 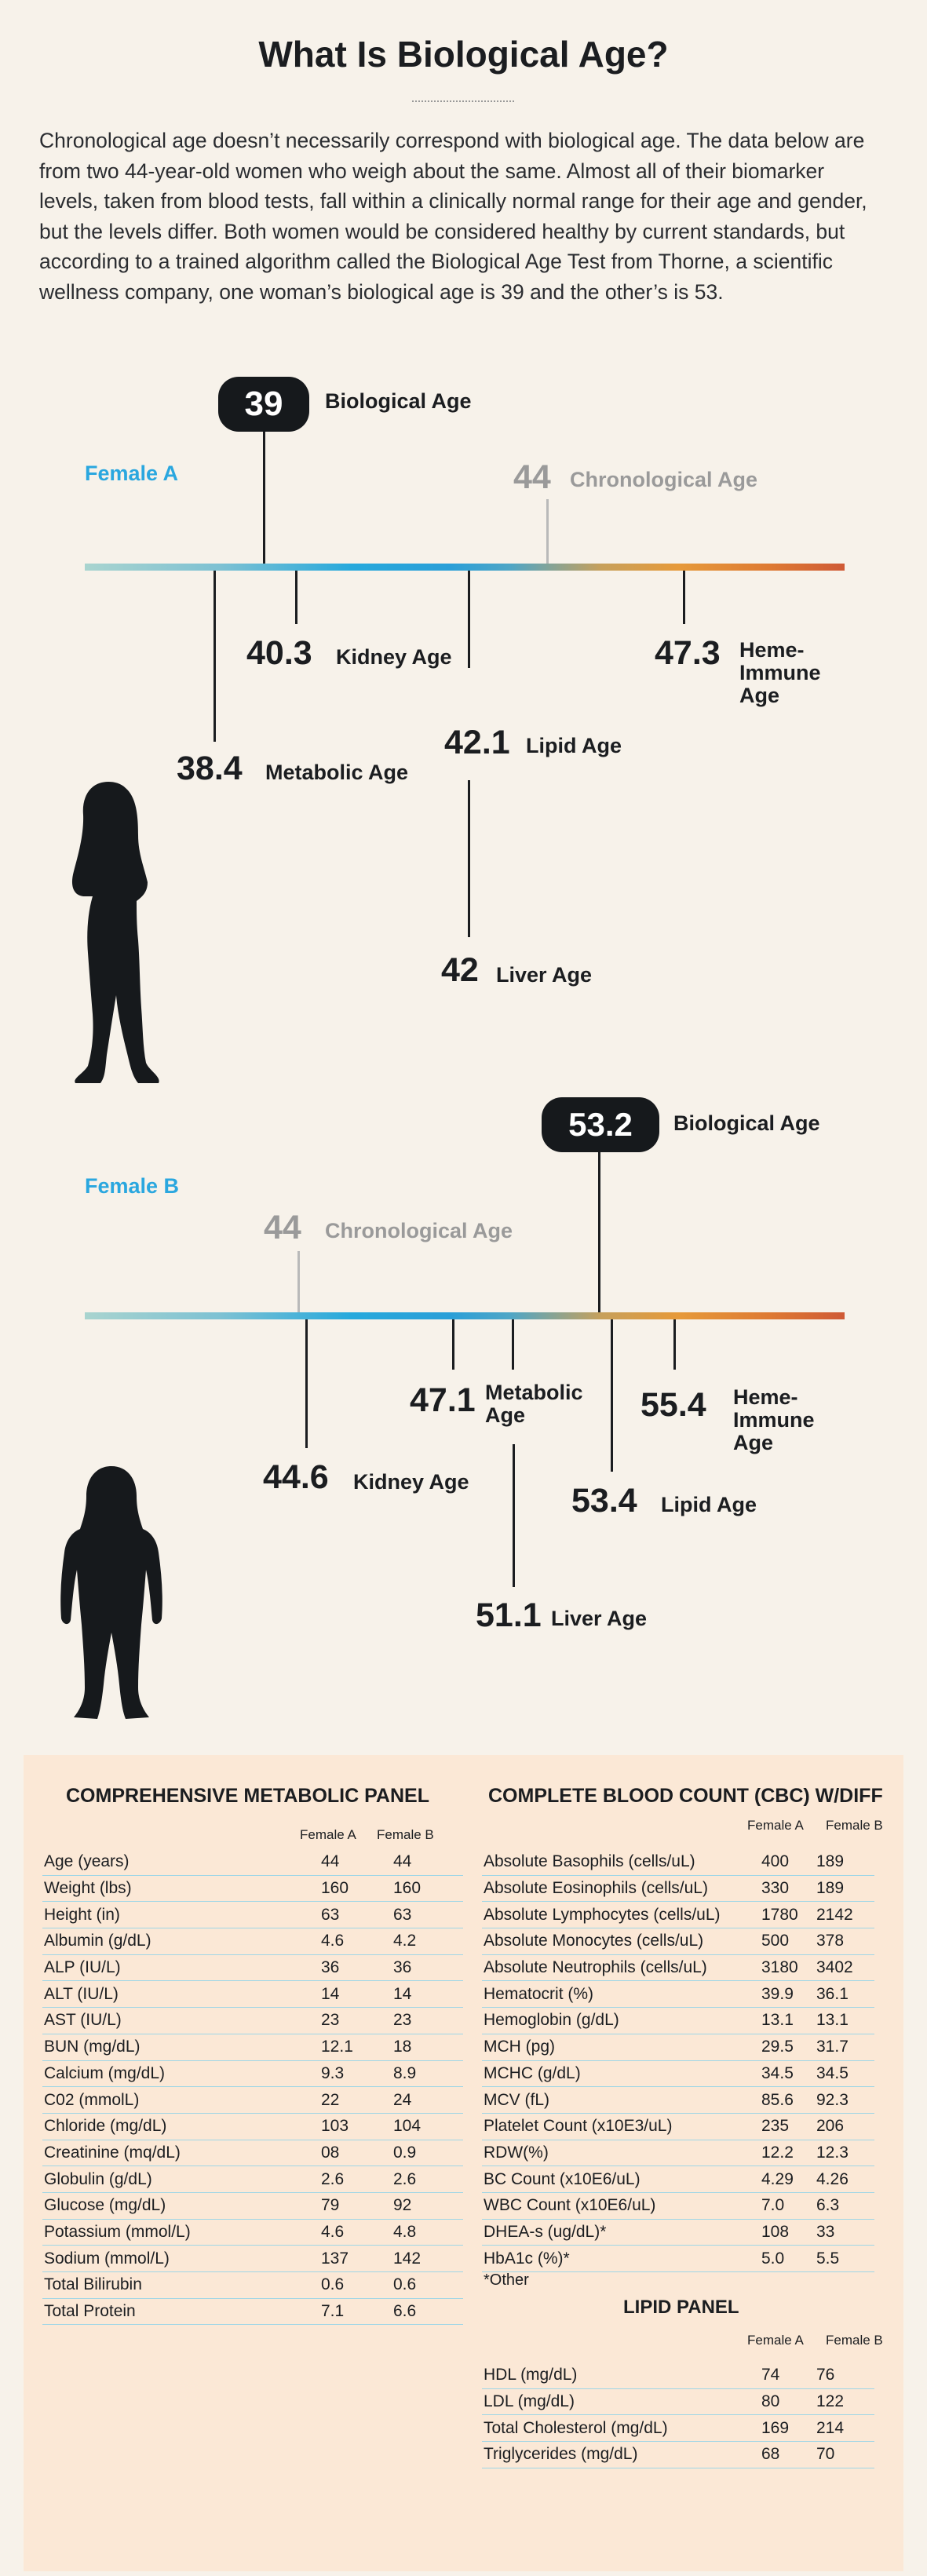 I want to click on cmp-row: Potassium (mmol/L) 4.6 4.8, so click(x=252, y=2232).